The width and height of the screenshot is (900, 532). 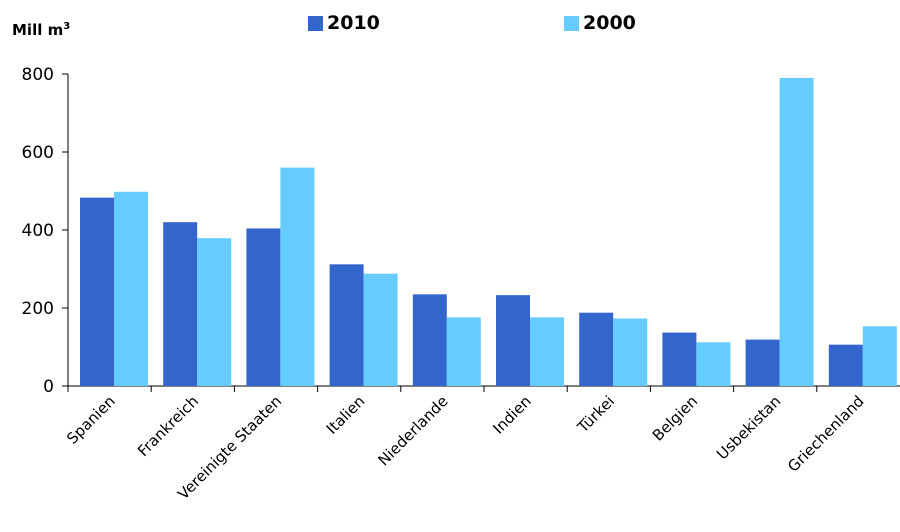 What do you see at coordinates (412, 430) in the screenshot?
I see `x-tick-label: Niederlande` at bounding box center [412, 430].